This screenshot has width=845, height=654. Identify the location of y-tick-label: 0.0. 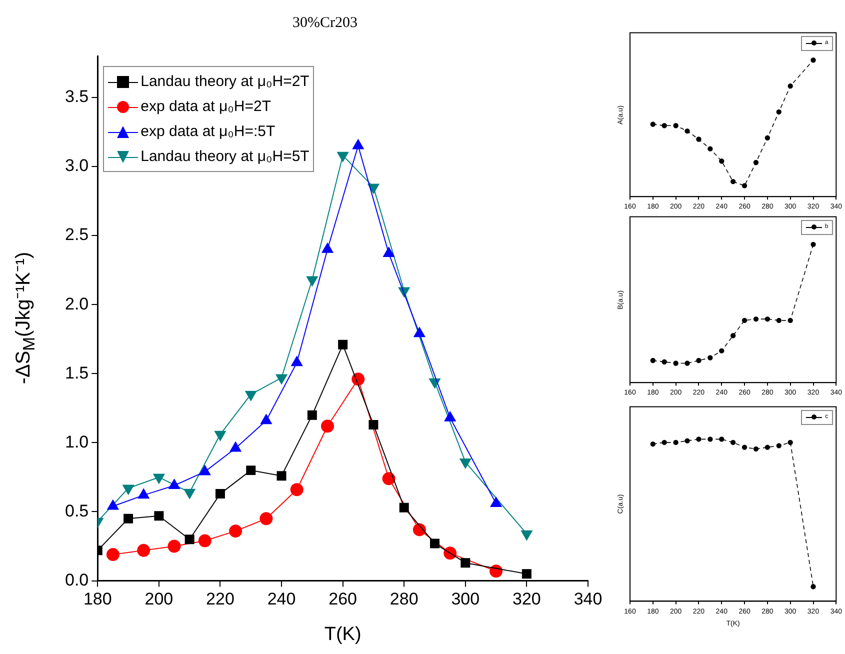
(76, 580).